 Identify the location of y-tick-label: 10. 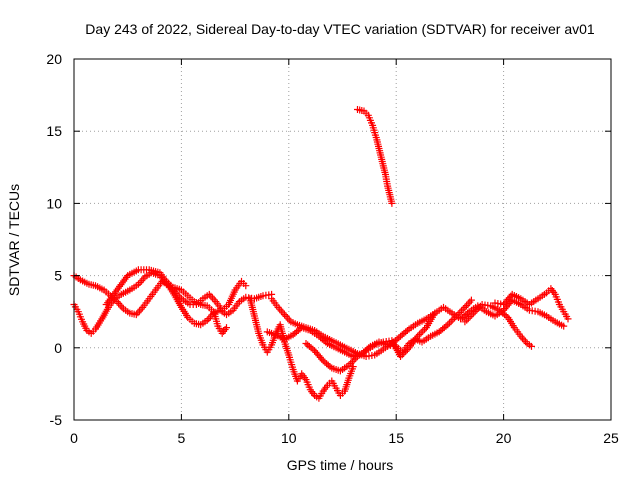
(54, 203).